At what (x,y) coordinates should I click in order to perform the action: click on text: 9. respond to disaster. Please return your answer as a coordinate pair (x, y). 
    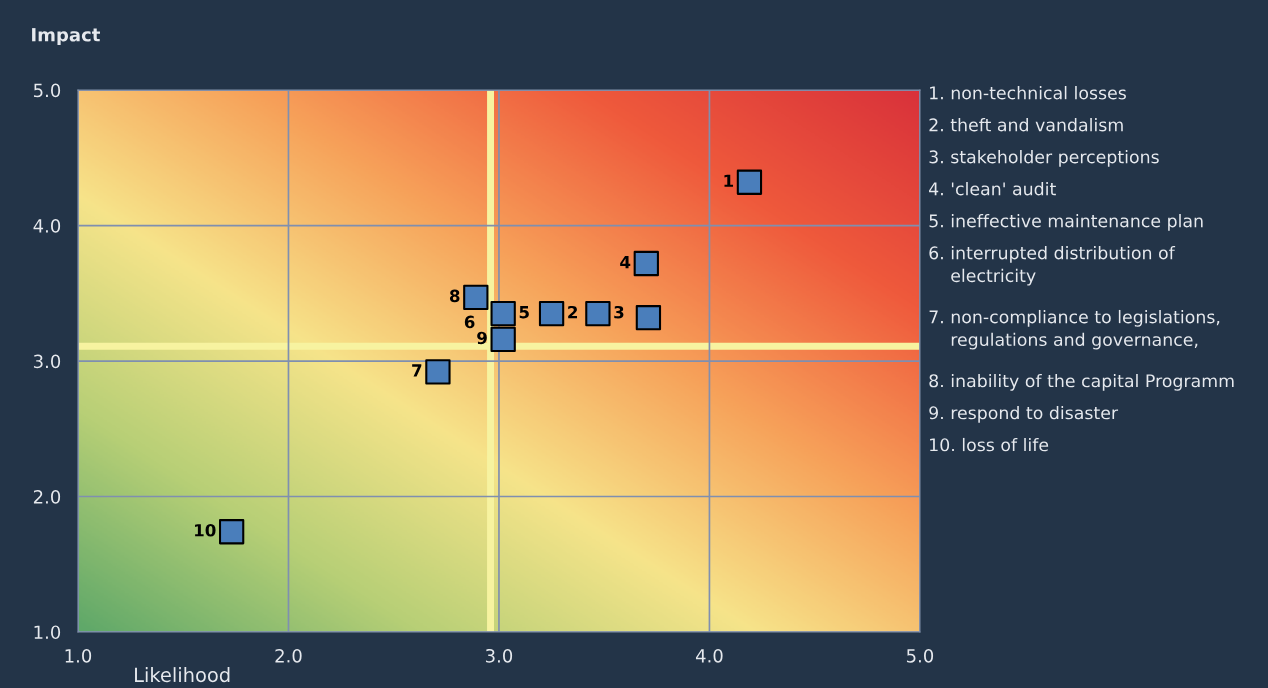
    Looking at the image, I should click on (1024, 414).